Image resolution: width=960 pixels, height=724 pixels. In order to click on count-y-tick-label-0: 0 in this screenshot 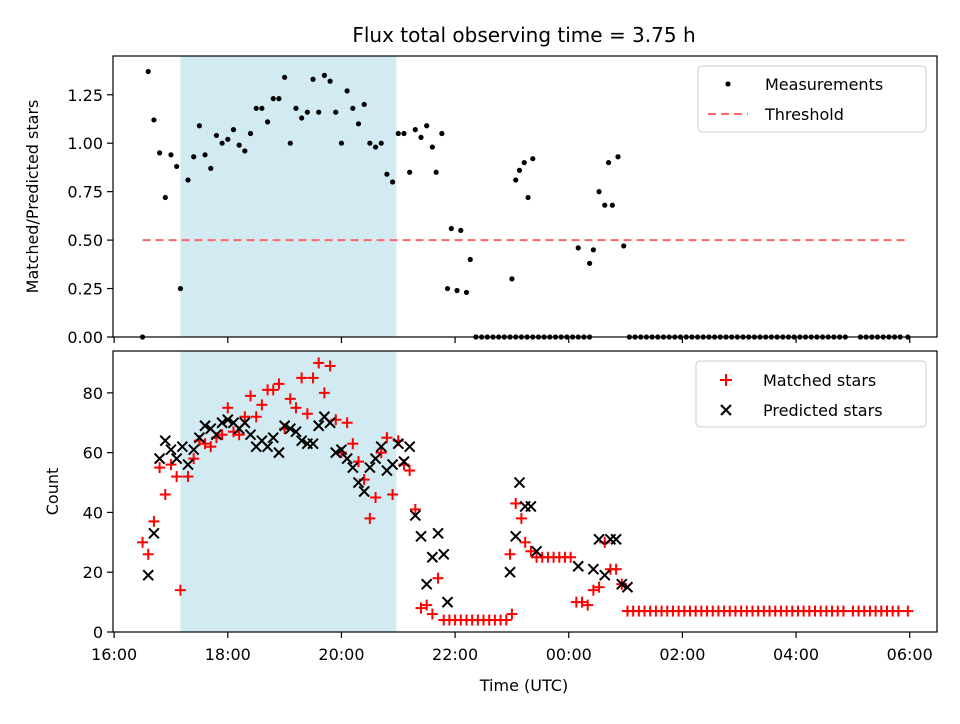, I will do `click(98, 632)`.